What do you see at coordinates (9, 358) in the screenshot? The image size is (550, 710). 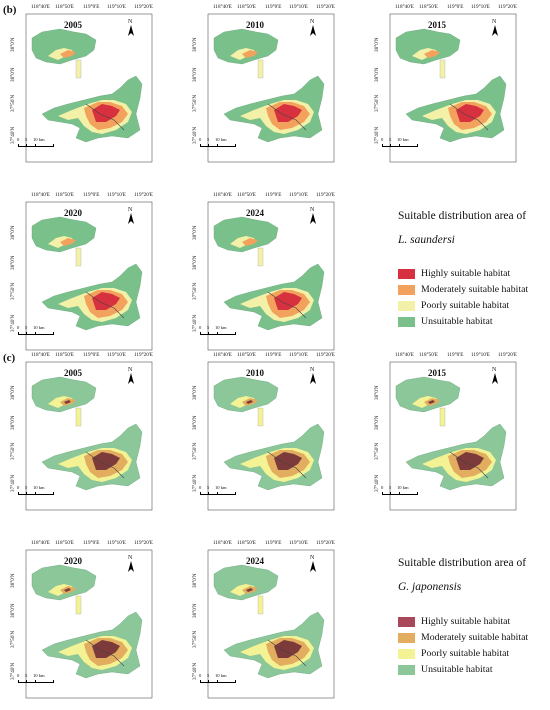 I see `panel-label: (c)` at bounding box center [9, 358].